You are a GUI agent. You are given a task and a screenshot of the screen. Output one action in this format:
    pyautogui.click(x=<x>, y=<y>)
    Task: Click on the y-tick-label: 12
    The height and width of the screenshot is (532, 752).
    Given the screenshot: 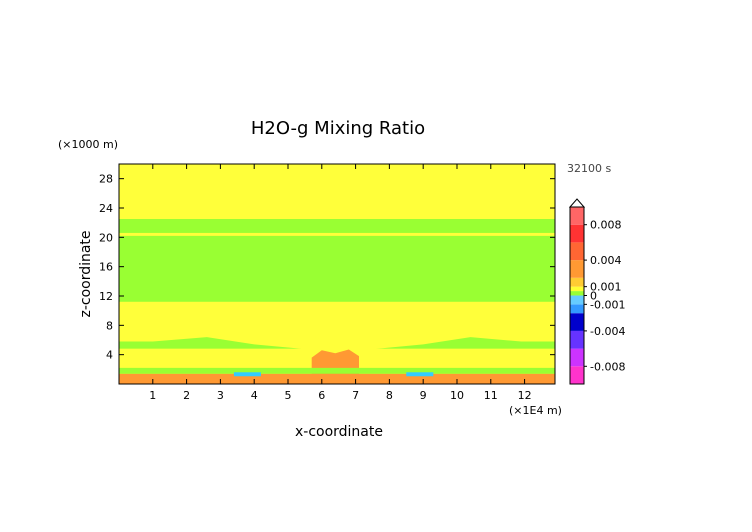 What is the action you would take?
    pyautogui.click(x=106, y=296)
    